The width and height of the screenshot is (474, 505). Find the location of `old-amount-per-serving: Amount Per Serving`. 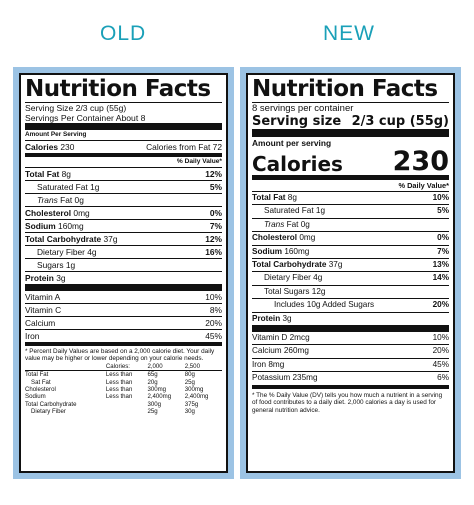

old-amount-per-serving: Amount Per Serving is located at coordinates (56, 134).